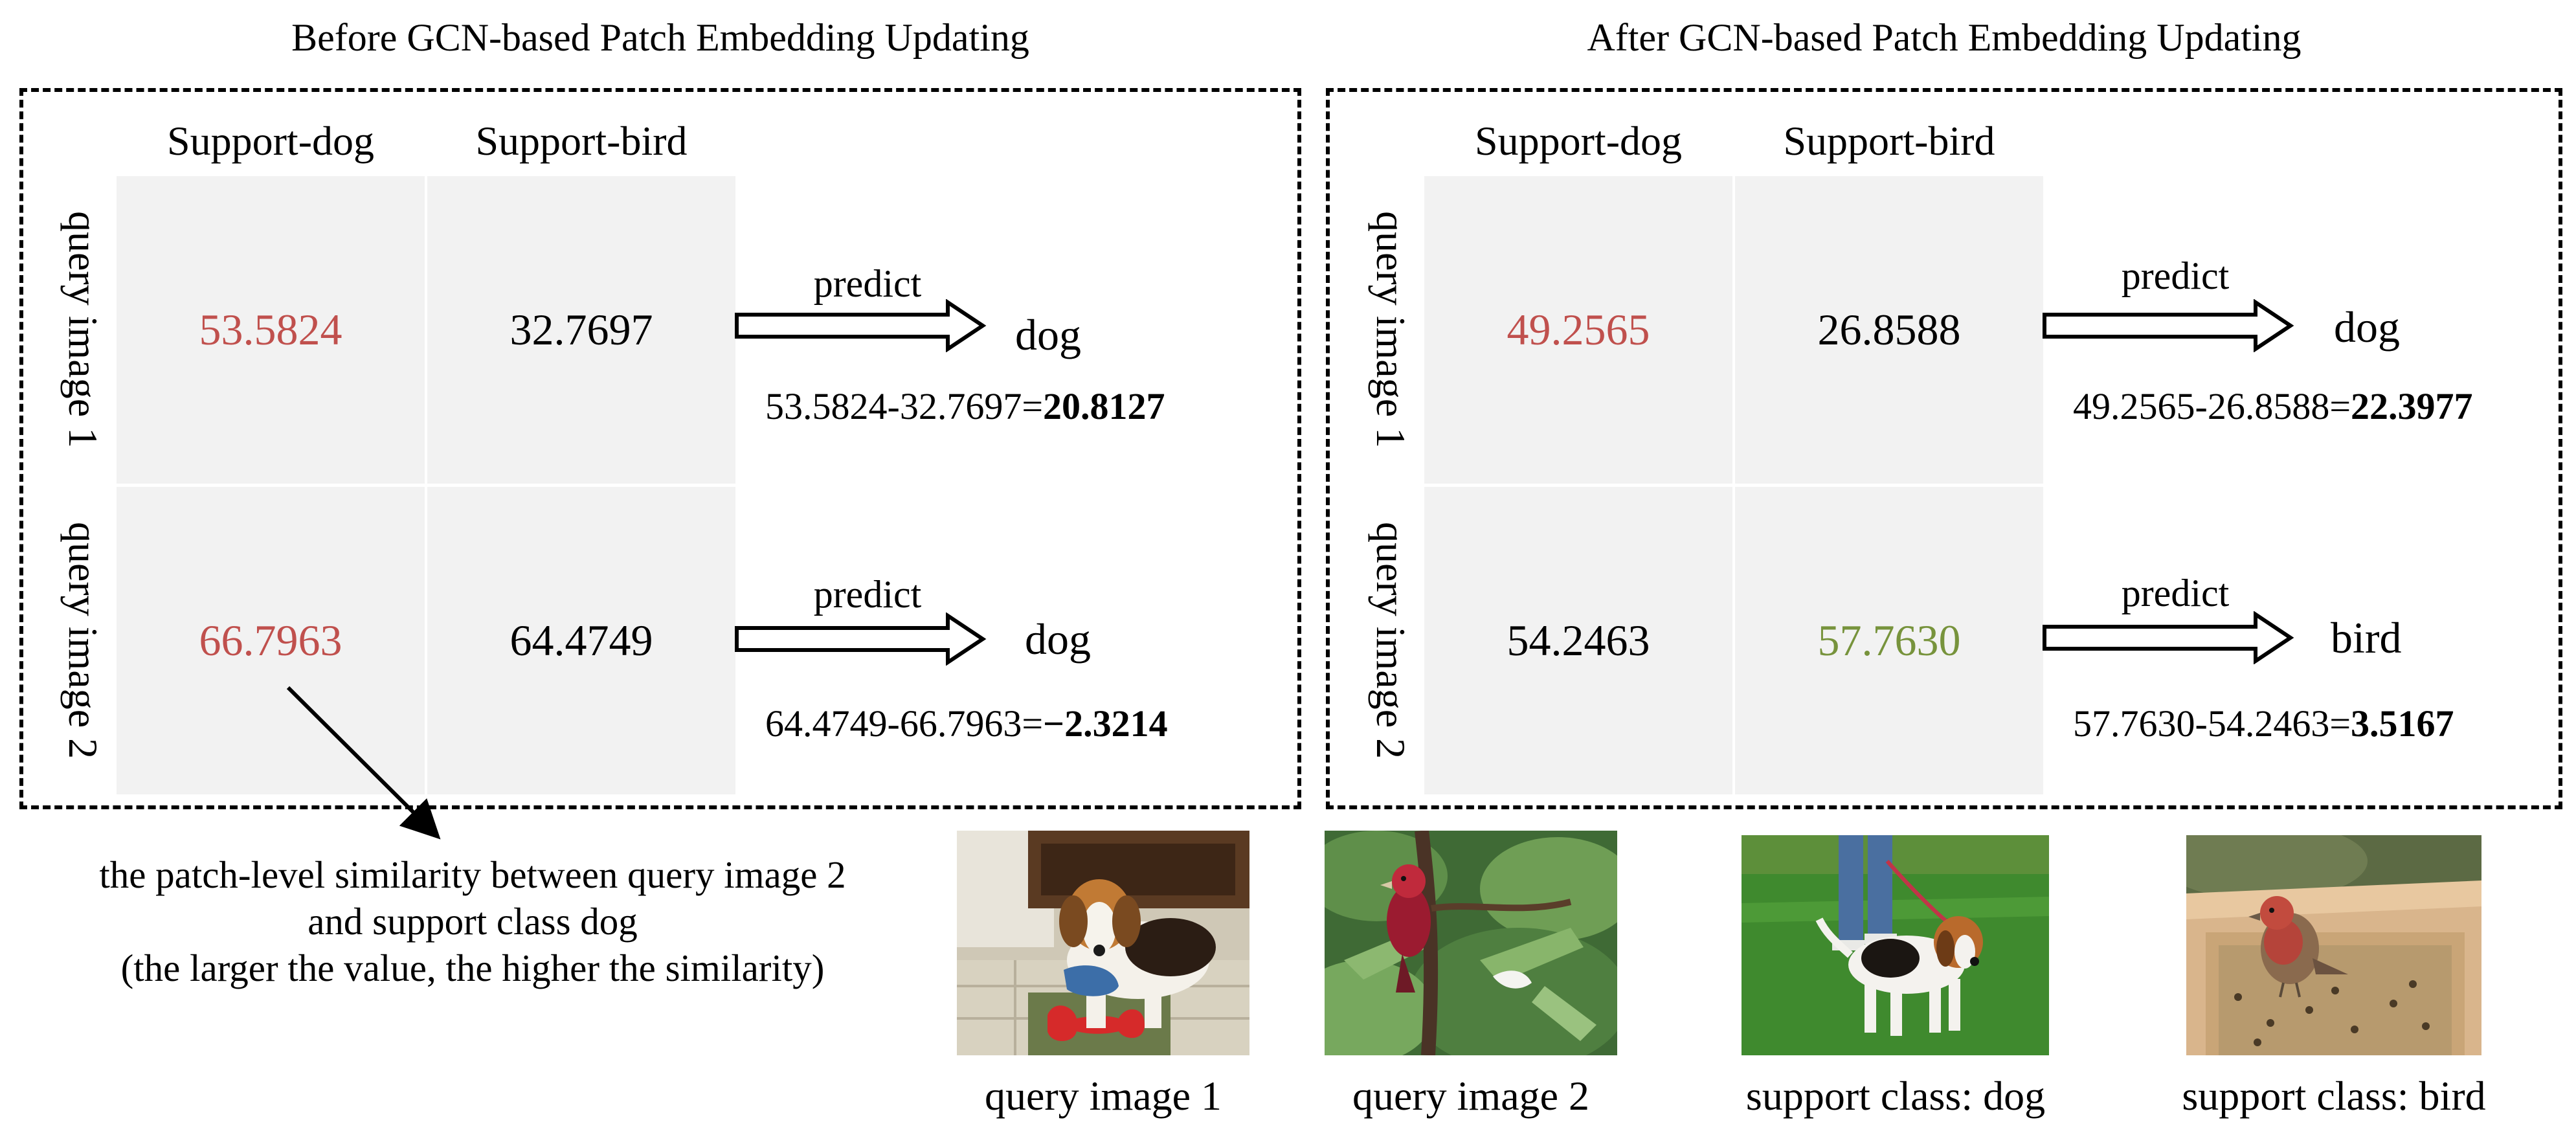 The height and width of the screenshot is (1133, 2576). What do you see at coordinates (2175, 593) in the screenshot?
I see `after-predict-label-2: predict` at bounding box center [2175, 593].